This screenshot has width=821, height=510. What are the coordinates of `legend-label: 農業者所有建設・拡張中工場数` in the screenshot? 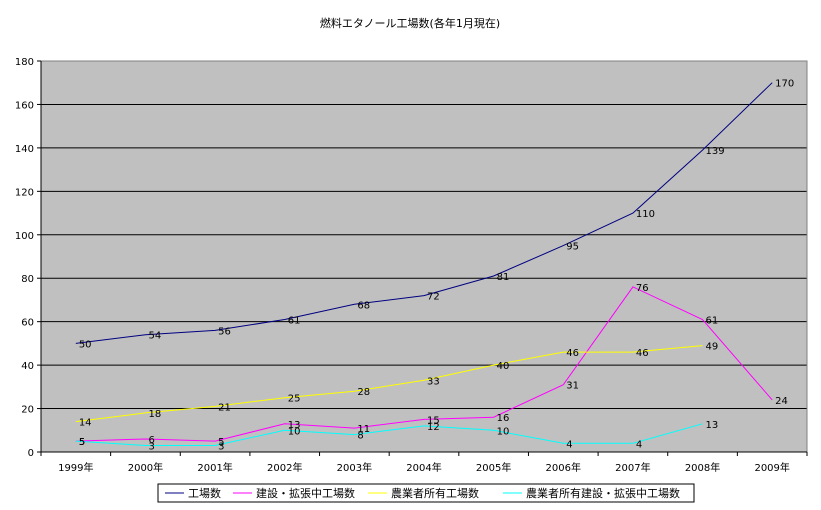 It's located at (603, 493).